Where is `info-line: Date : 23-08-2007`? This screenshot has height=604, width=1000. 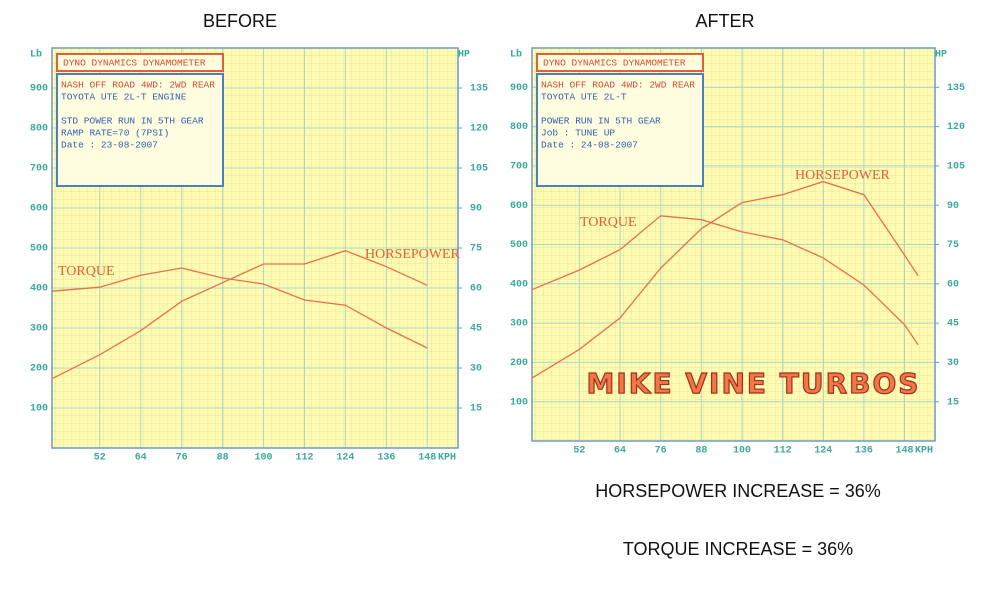 info-line: Date : 23-08-2007 is located at coordinates (109, 145).